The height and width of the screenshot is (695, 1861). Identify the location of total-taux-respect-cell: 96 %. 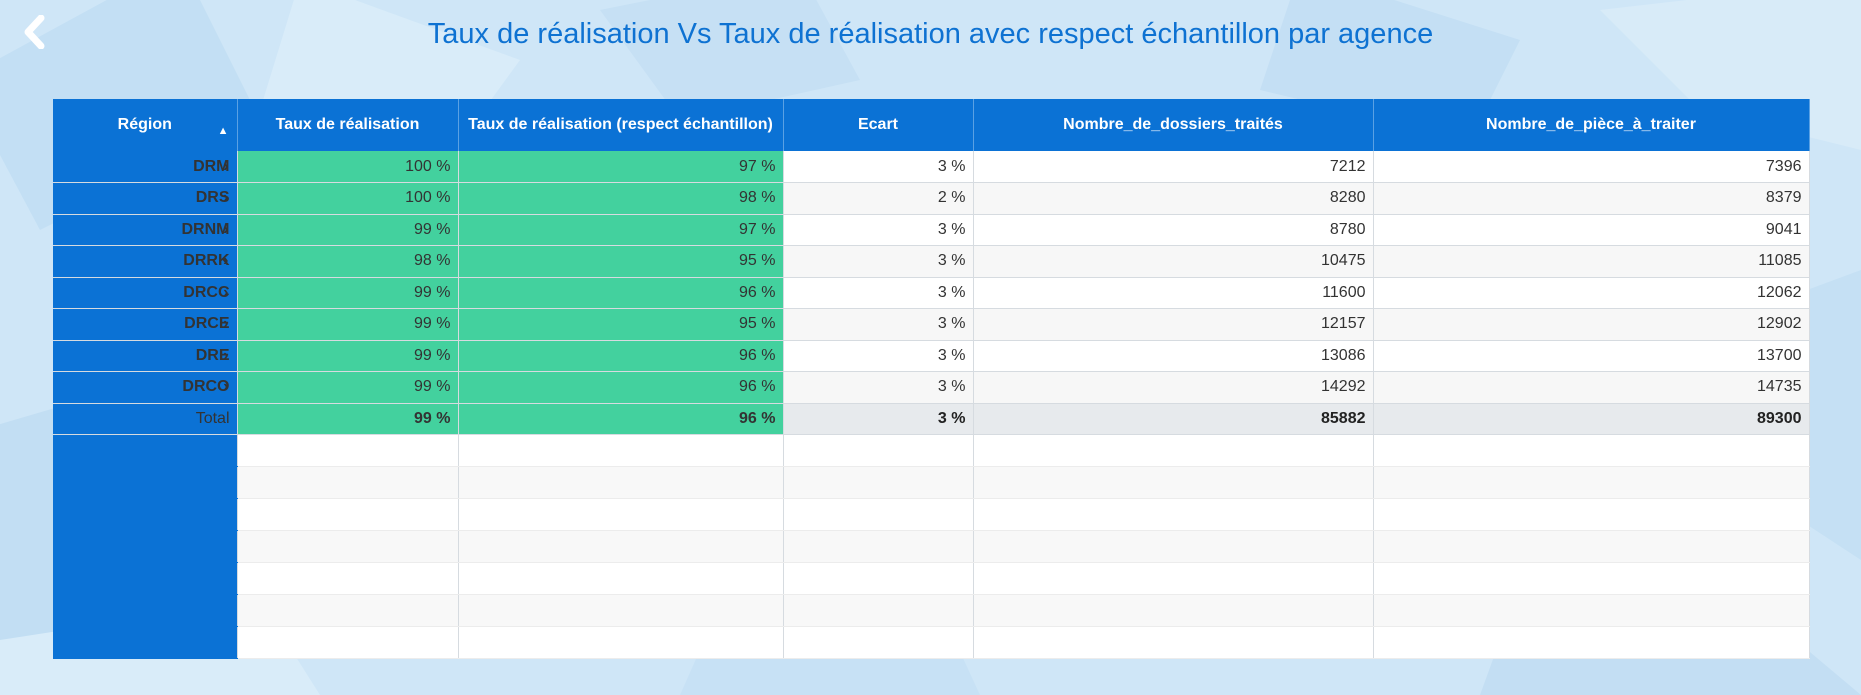
(621, 419).